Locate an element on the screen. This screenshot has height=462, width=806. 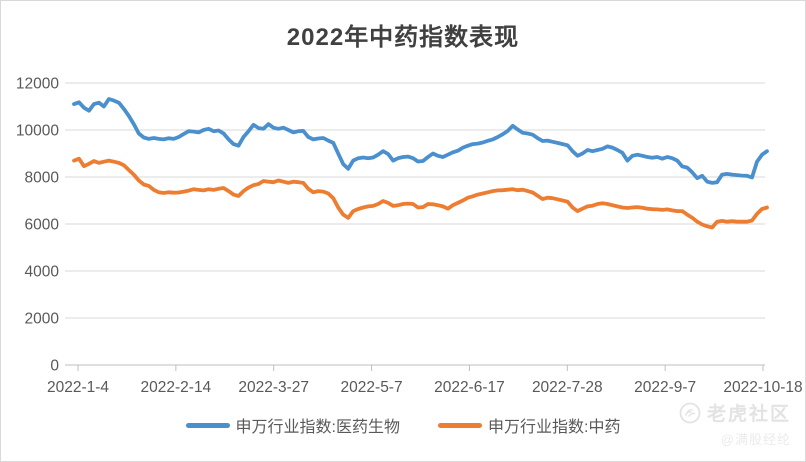
legend: 申万行业指数:医药生物 申万行业指数:中药 is located at coordinates (403, 425).